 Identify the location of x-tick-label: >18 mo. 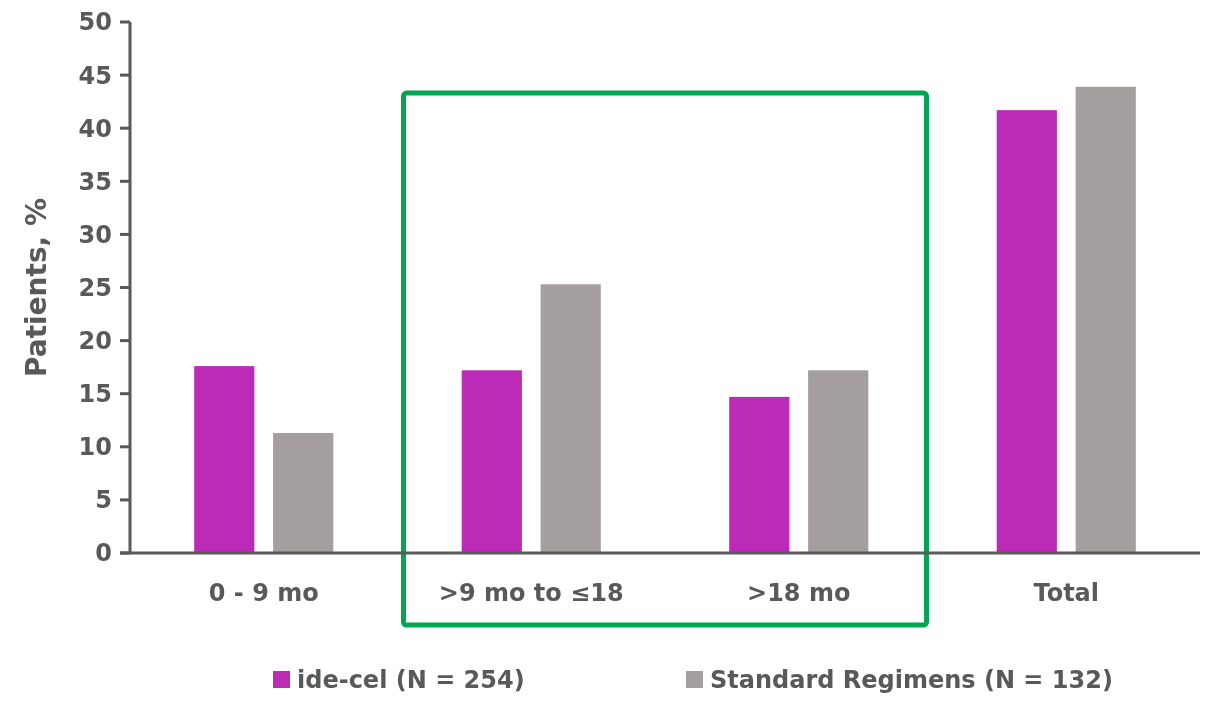
(799, 593).